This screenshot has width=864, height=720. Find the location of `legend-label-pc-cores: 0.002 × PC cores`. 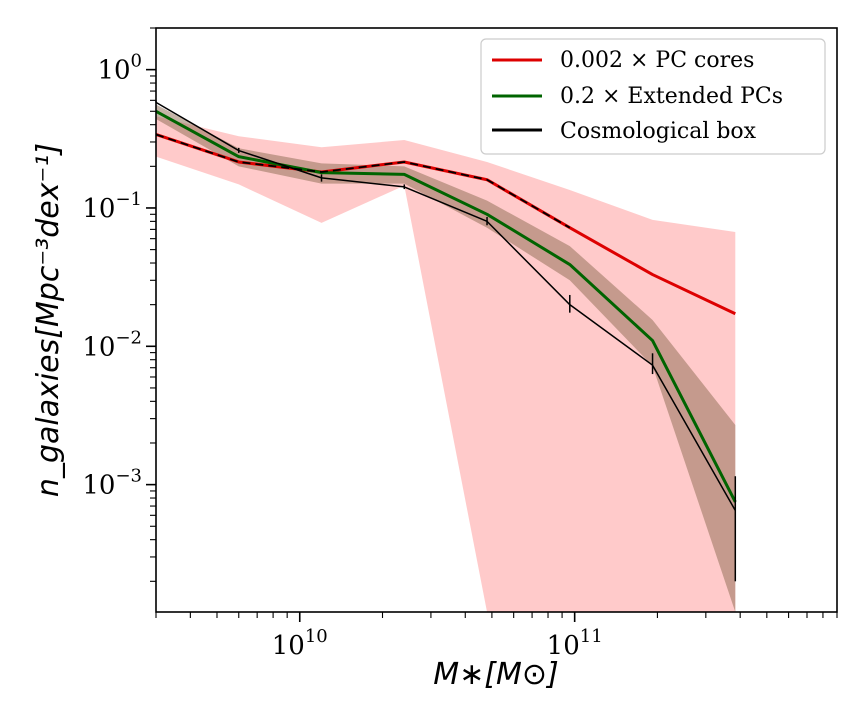

legend-label-pc-cores: 0.002 × PC cores is located at coordinates (657, 60).